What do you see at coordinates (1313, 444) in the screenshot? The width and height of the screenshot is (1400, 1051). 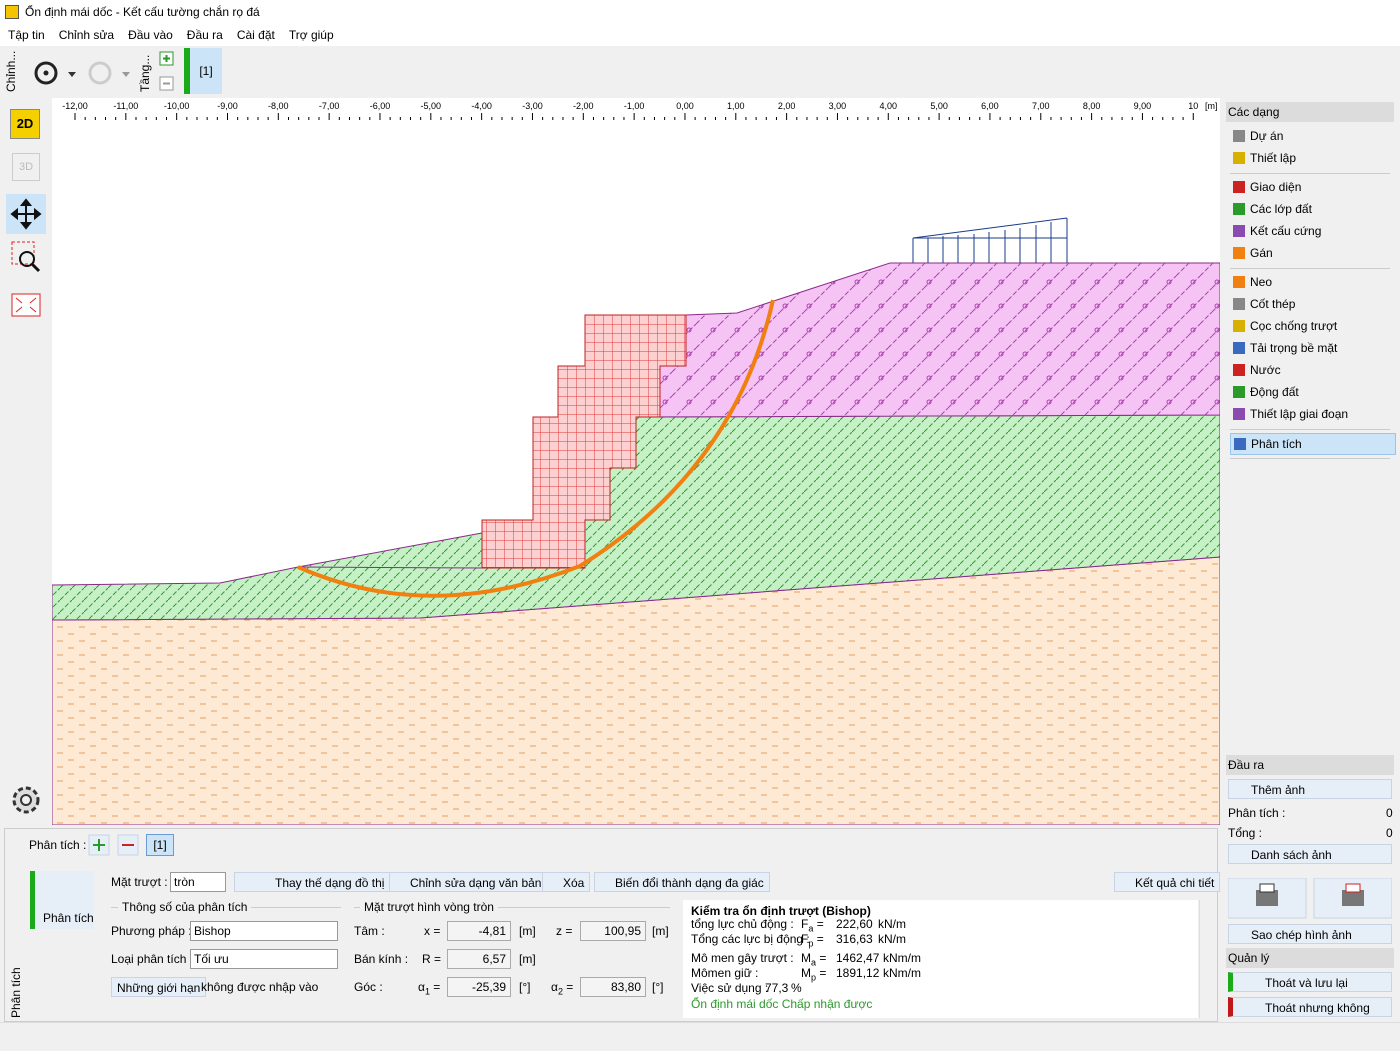 I see `panel-item: Phân tích` at bounding box center [1313, 444].